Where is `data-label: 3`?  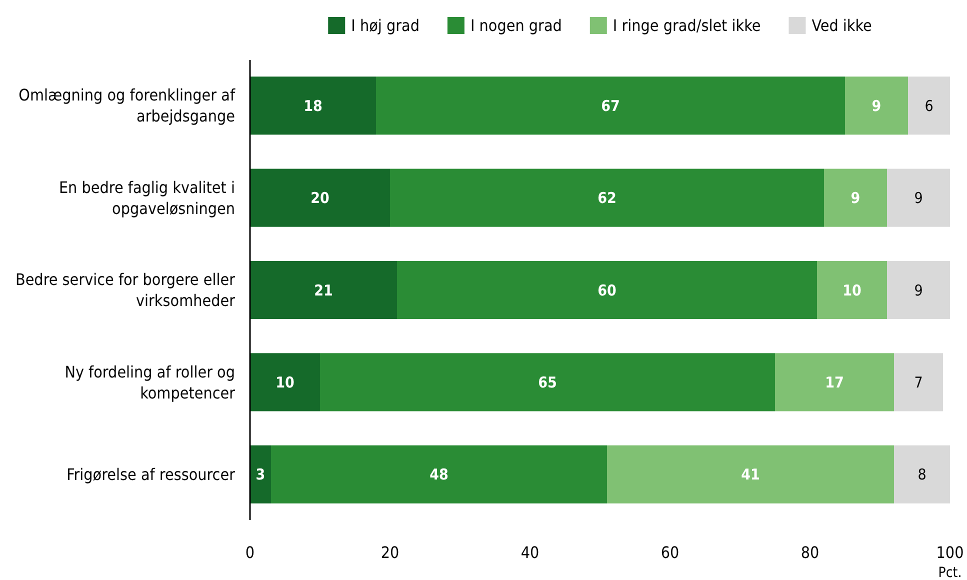
data-label: 3 is located at coordinates (261, 475).